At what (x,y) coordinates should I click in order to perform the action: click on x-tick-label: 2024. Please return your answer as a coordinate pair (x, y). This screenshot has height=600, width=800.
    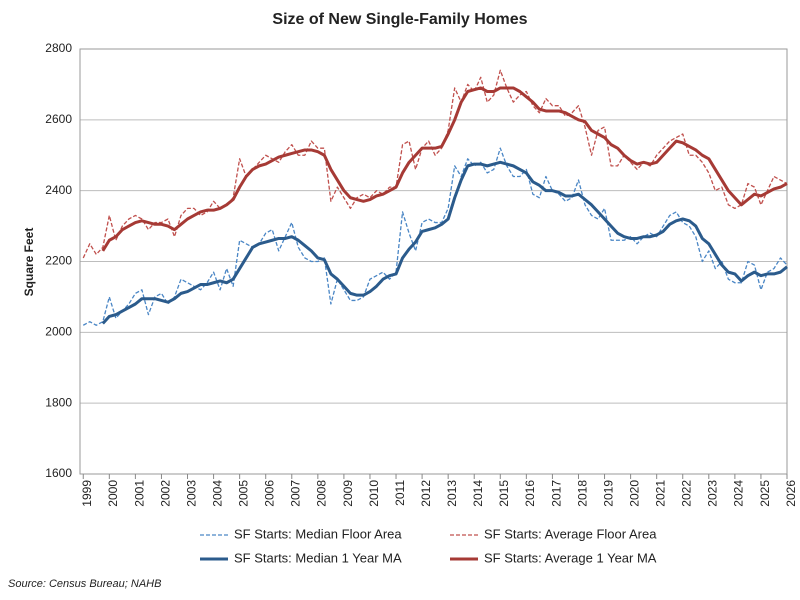
    Looking at the image, I should click on (739, 493).